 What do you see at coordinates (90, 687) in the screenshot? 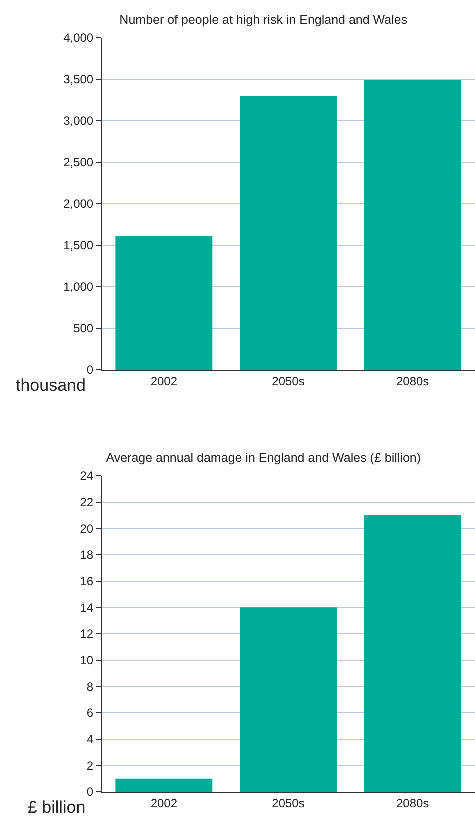
I see `y-tick-label: 8` at bounding box center [90, 687].